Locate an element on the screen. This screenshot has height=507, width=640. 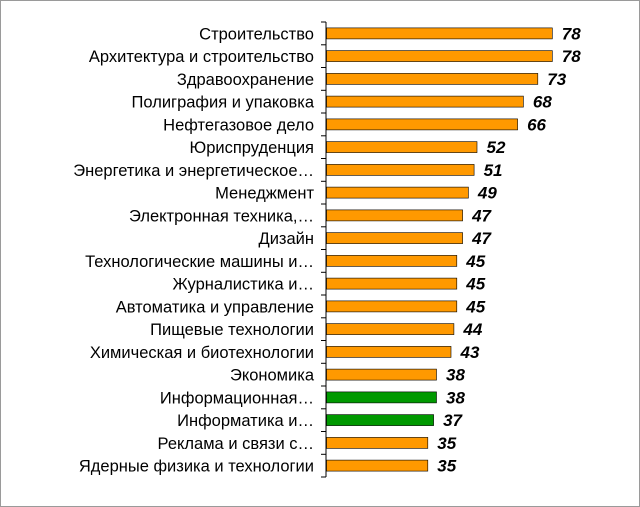
category-label: Автоматика и управление is located at coordinates (215, 307).